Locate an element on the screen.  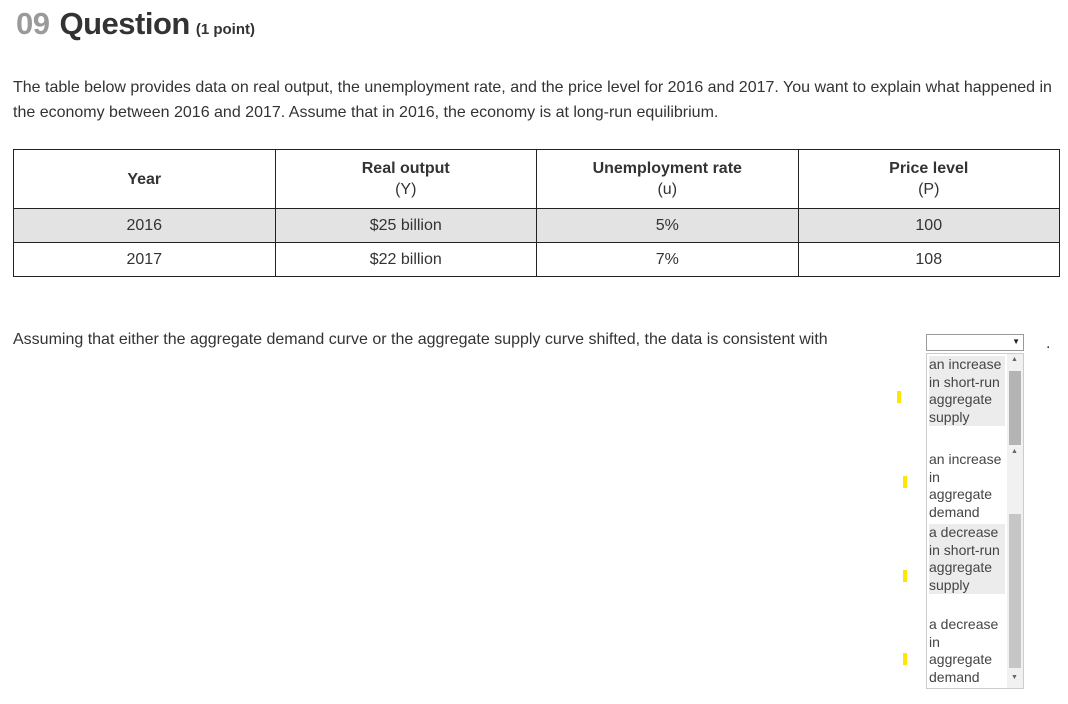
chevron-down-icon: ▼ is located at coordinates (1016, 341).